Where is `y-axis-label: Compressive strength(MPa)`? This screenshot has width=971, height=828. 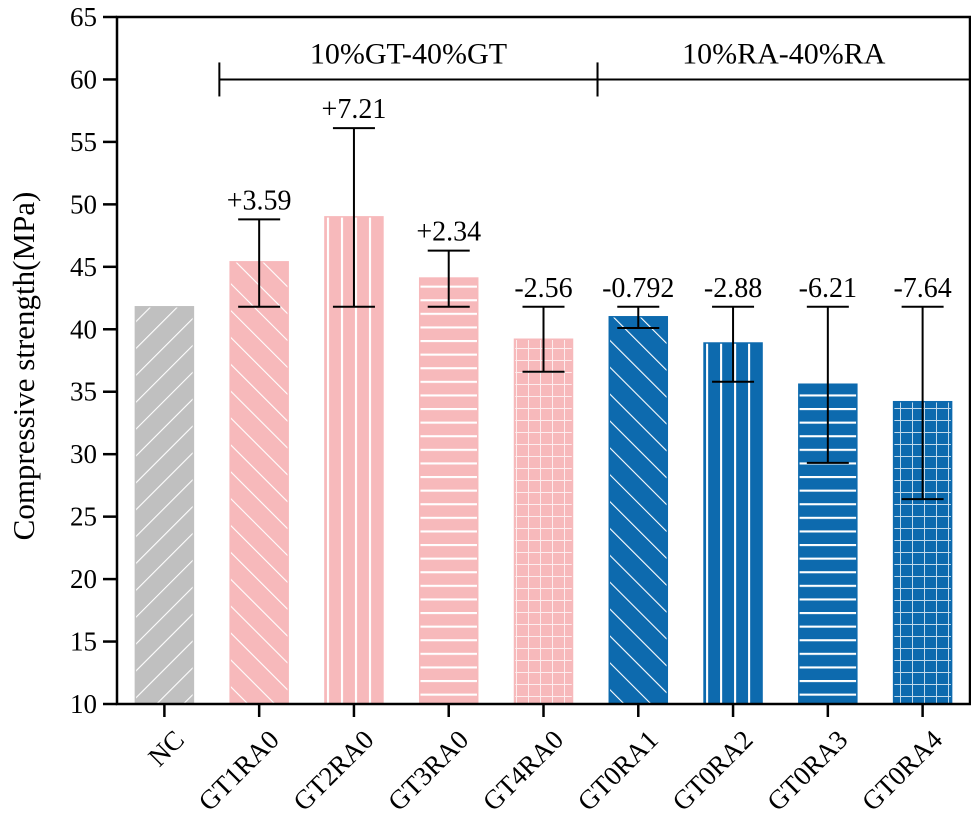
y-axis-label: Compressive strength(MPa) is located at coordinates (23, 366).